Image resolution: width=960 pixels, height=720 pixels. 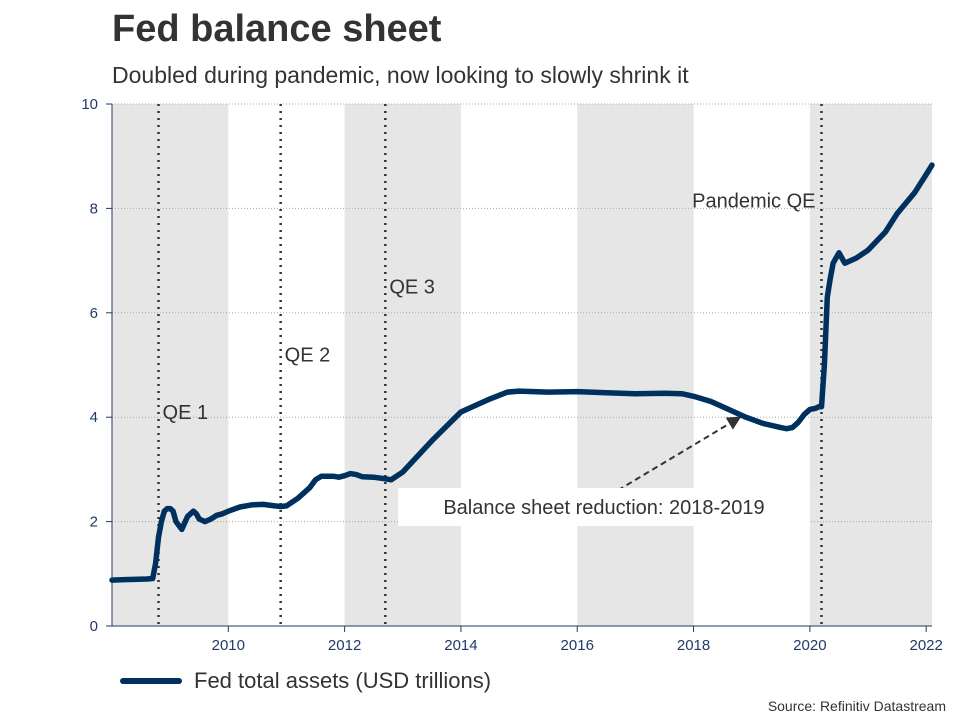 What do you see at coordinates (925, 645) in the screenshot?
I see `x-tick-label: 2022` at bounding box center [925, 645].